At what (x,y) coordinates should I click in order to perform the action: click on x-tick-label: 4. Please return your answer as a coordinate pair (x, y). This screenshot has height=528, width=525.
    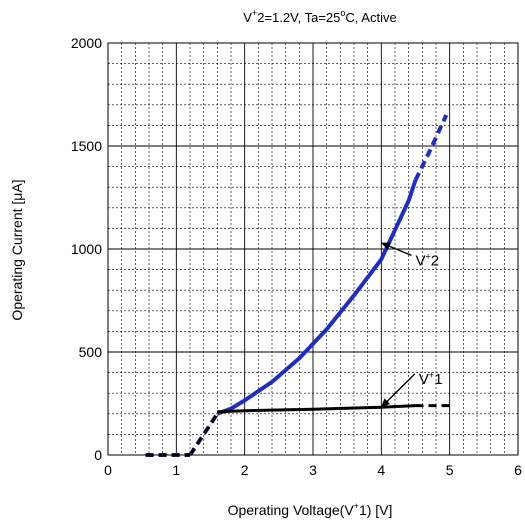
    Looking at the image, I should click on (381, 470).